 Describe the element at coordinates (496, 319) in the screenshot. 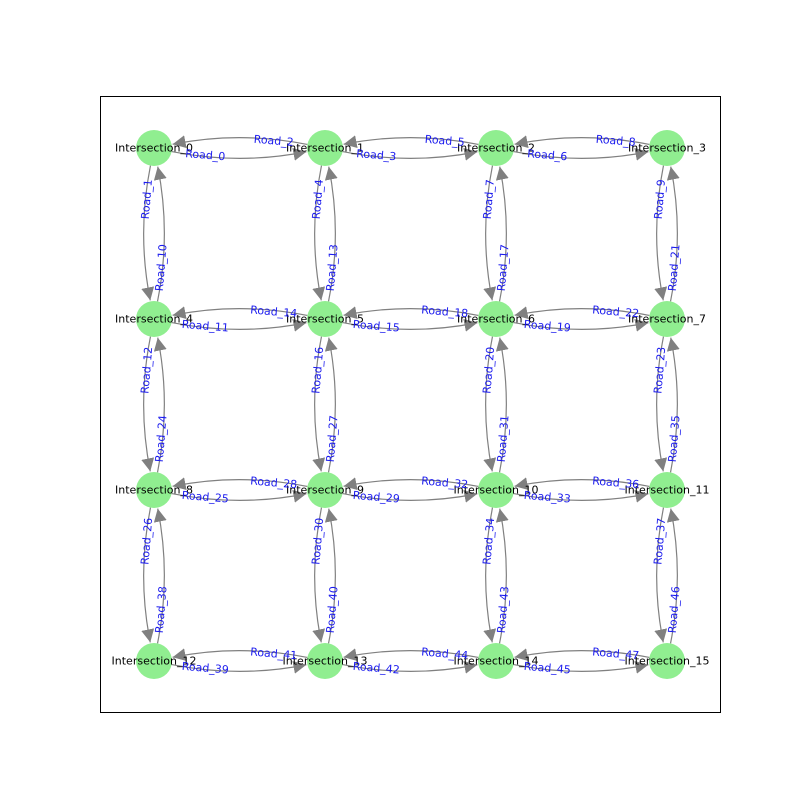

I see `node-label: Intersection_6` at that location.